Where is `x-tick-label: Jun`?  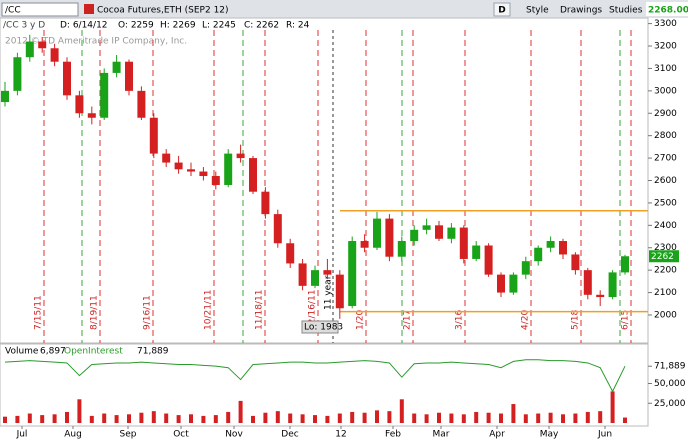 x-tick-label: Jun is located at coordinates (604, 435).